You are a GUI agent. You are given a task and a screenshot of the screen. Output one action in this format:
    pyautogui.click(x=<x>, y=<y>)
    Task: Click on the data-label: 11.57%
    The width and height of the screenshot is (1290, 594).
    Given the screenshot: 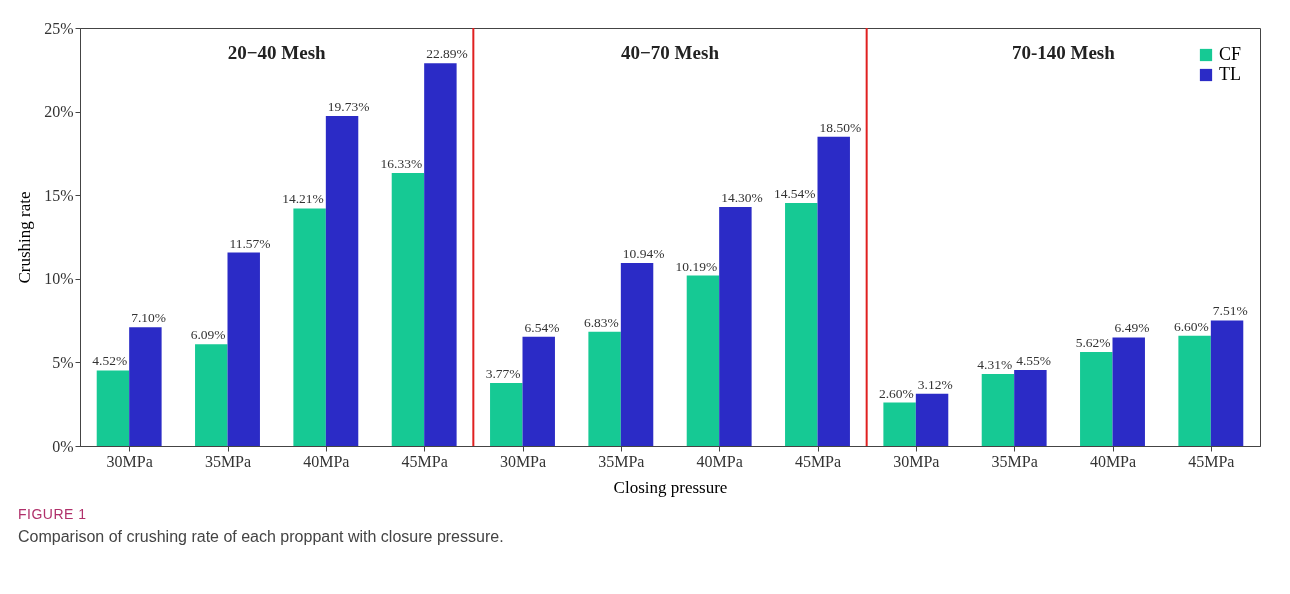 What is the action you would take?
    pyautogui.click(x=250, y=243)
    